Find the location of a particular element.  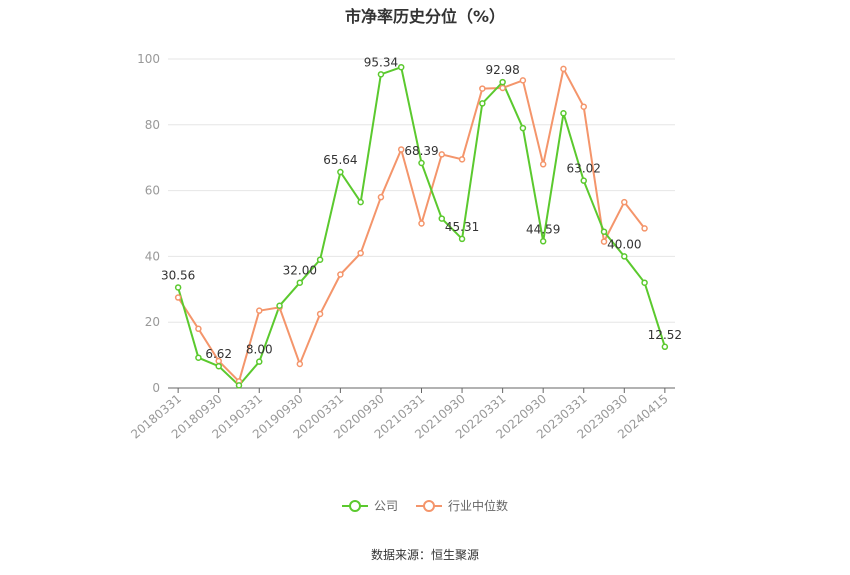

y-tick-label: 0 is located at coordinates (156, 388).